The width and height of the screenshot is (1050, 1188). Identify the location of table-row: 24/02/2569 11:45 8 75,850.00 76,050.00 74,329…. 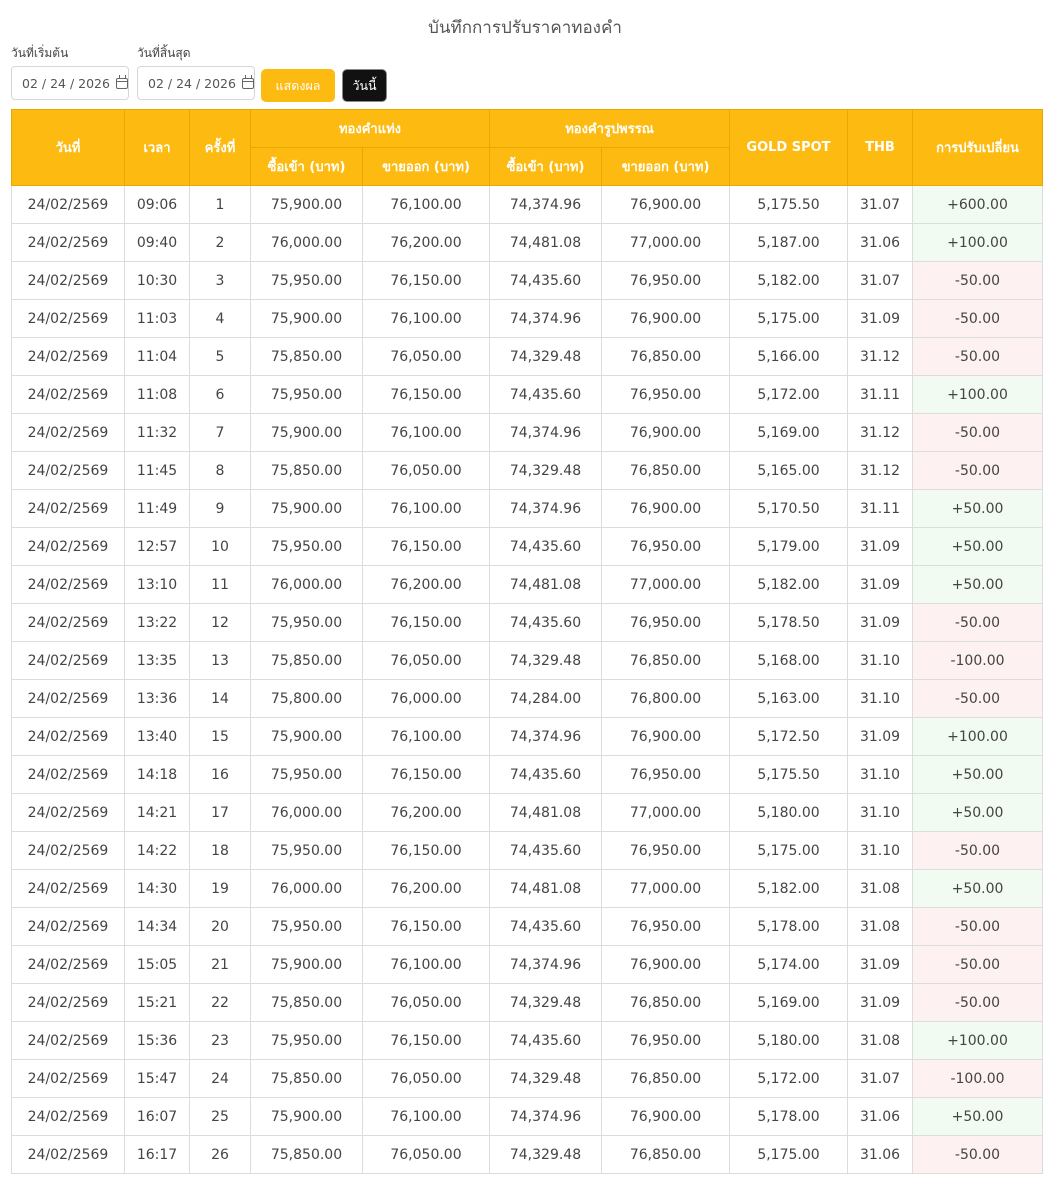
(527, 470).